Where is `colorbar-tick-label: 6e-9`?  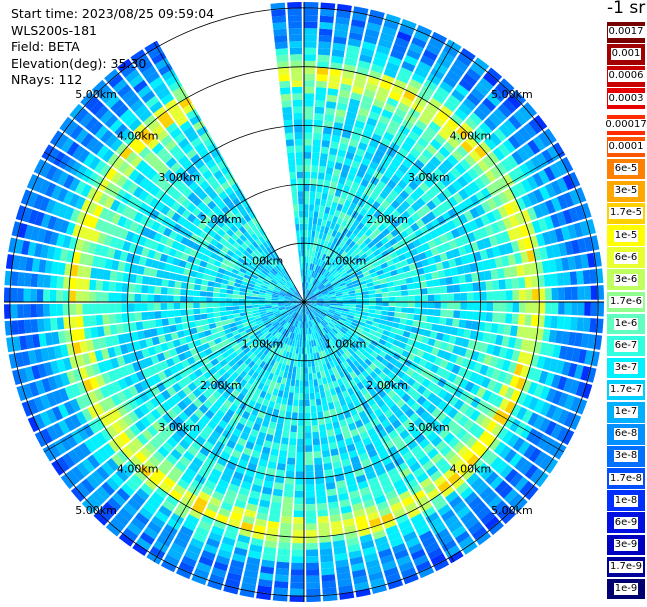
colorbar-tick-label: 6e-9 is located at coordinates (626, 522).